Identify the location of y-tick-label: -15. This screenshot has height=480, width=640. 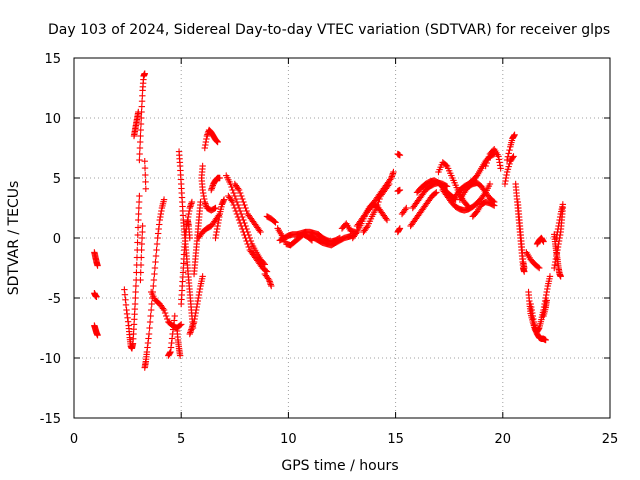
(50, 419).